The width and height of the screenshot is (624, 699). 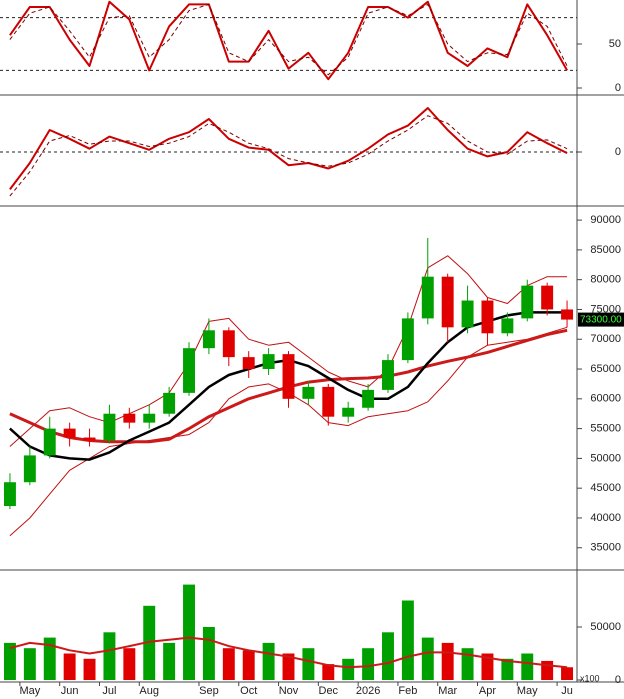 What do you see at coordinates (605, 250) in the screenshot?
I see `y-tick-label: 85000` at bounding box center [605, 250].